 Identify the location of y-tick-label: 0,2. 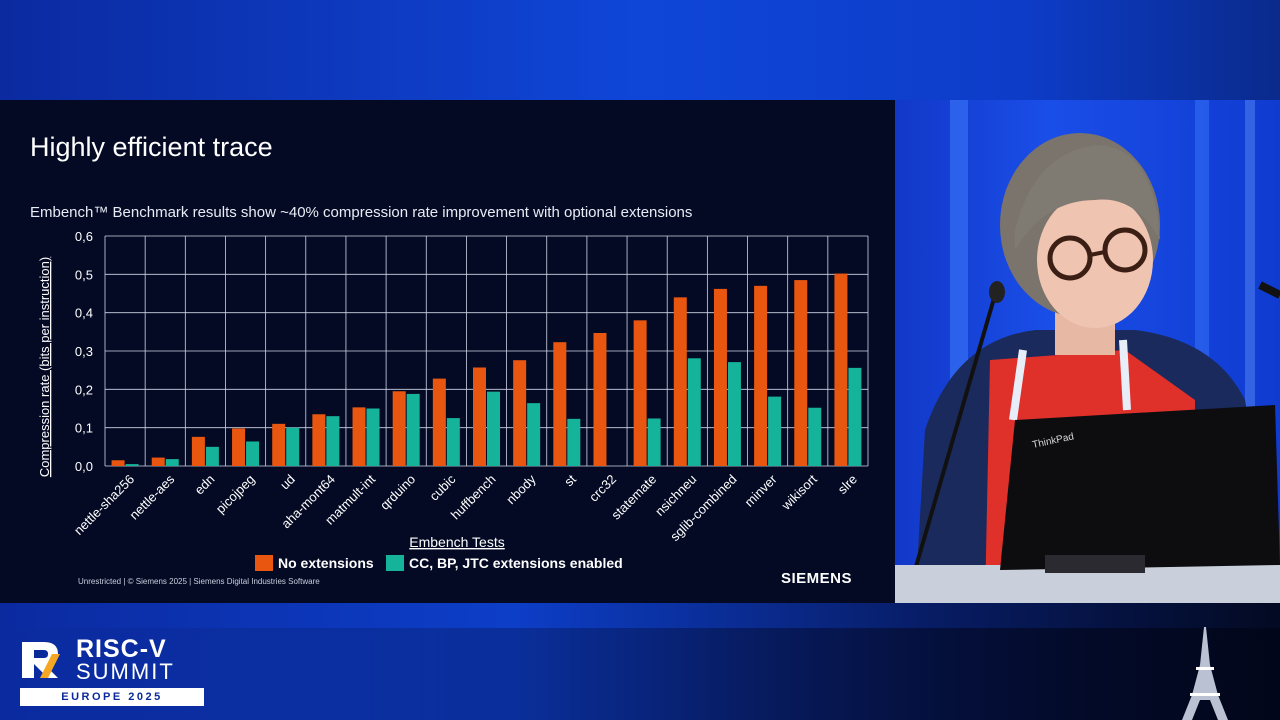
(84, 389).